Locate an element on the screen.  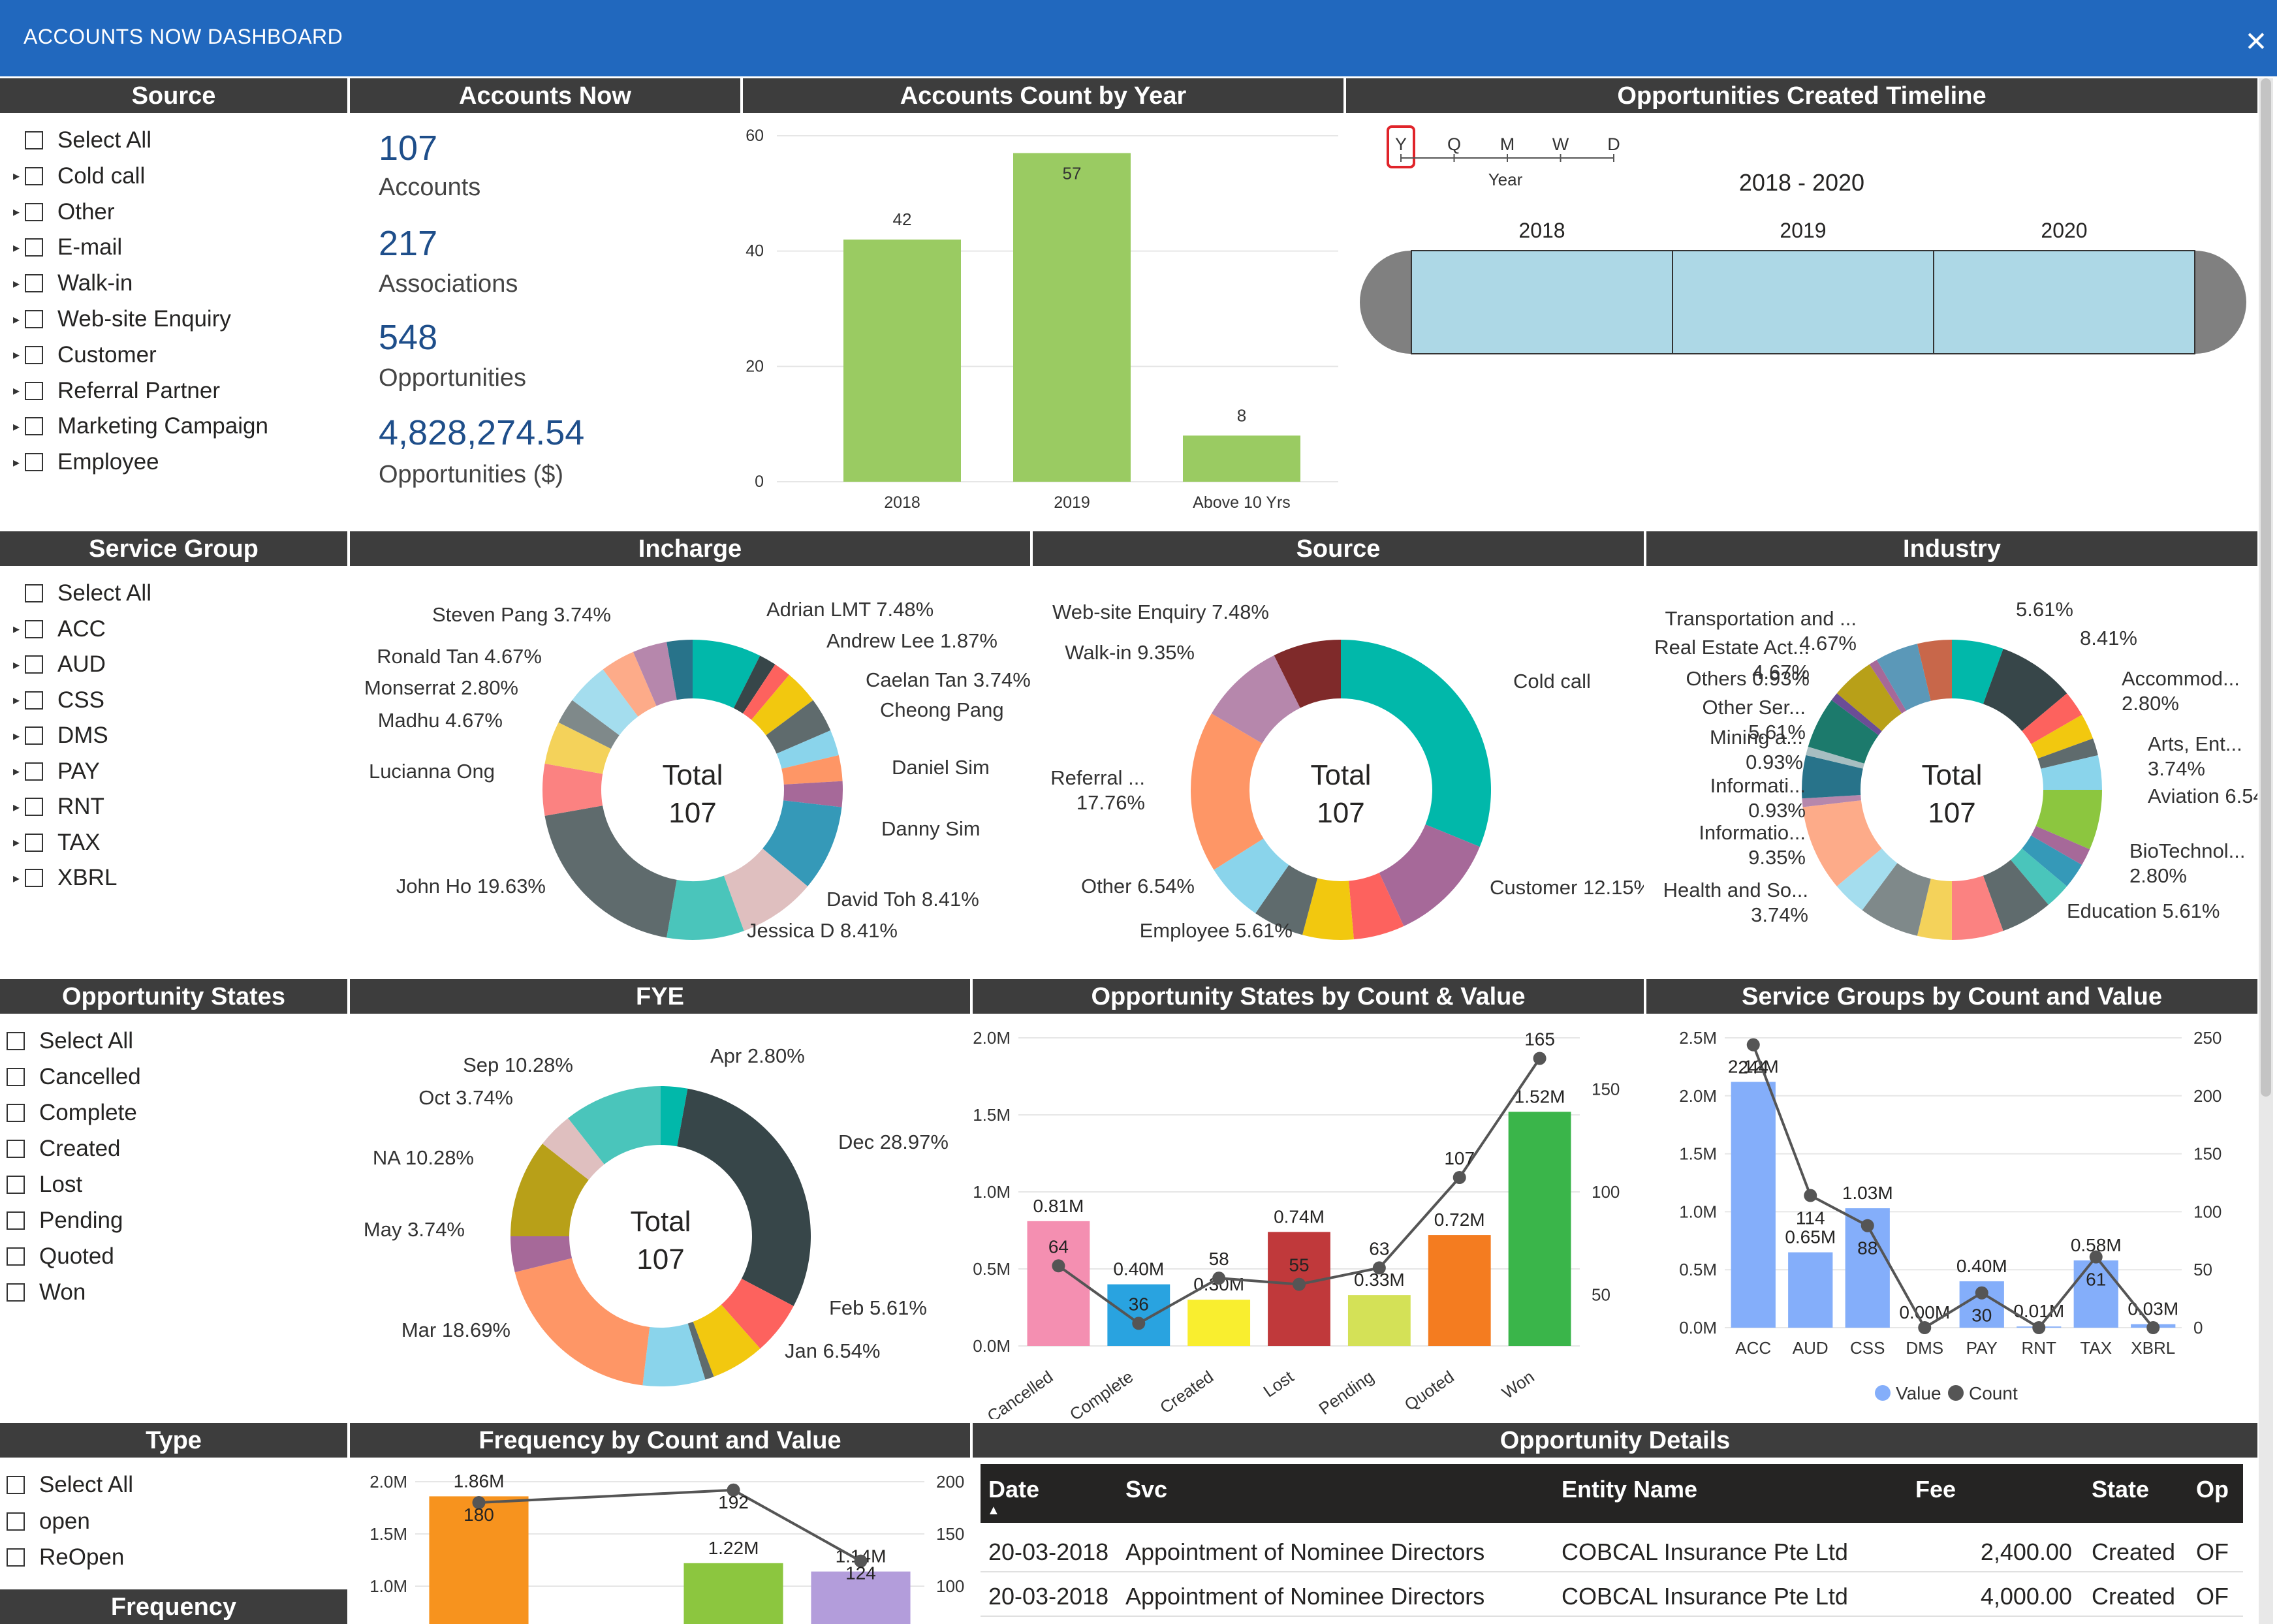
slicer-item: ReOpen is located at coordinates (65, 1558).